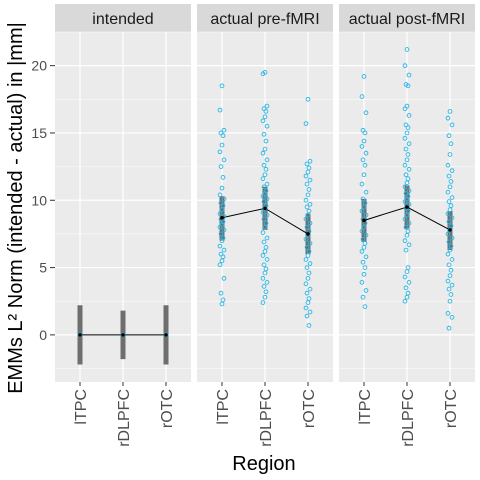  I want to click on x-tick-label: rDLPFC, so click(266, 418).